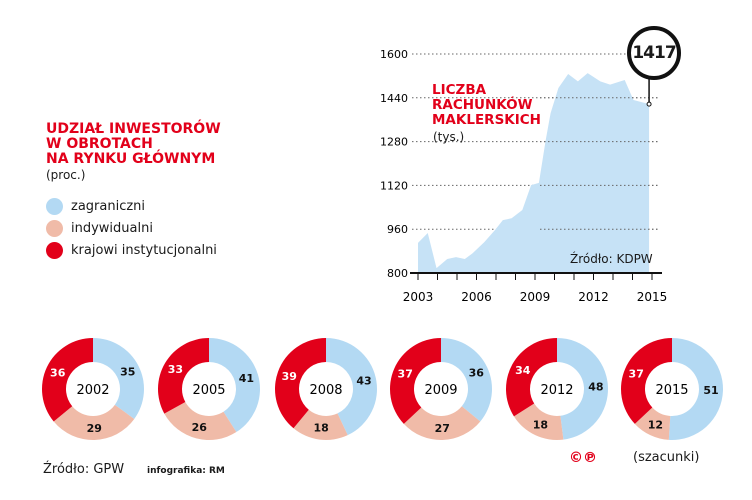 Image resolution: width=752 pixels, height=500 pixels. Describe the element at coordinates (394, 142) in the screenshot. I see `y-tick-label: 1280` at that location.